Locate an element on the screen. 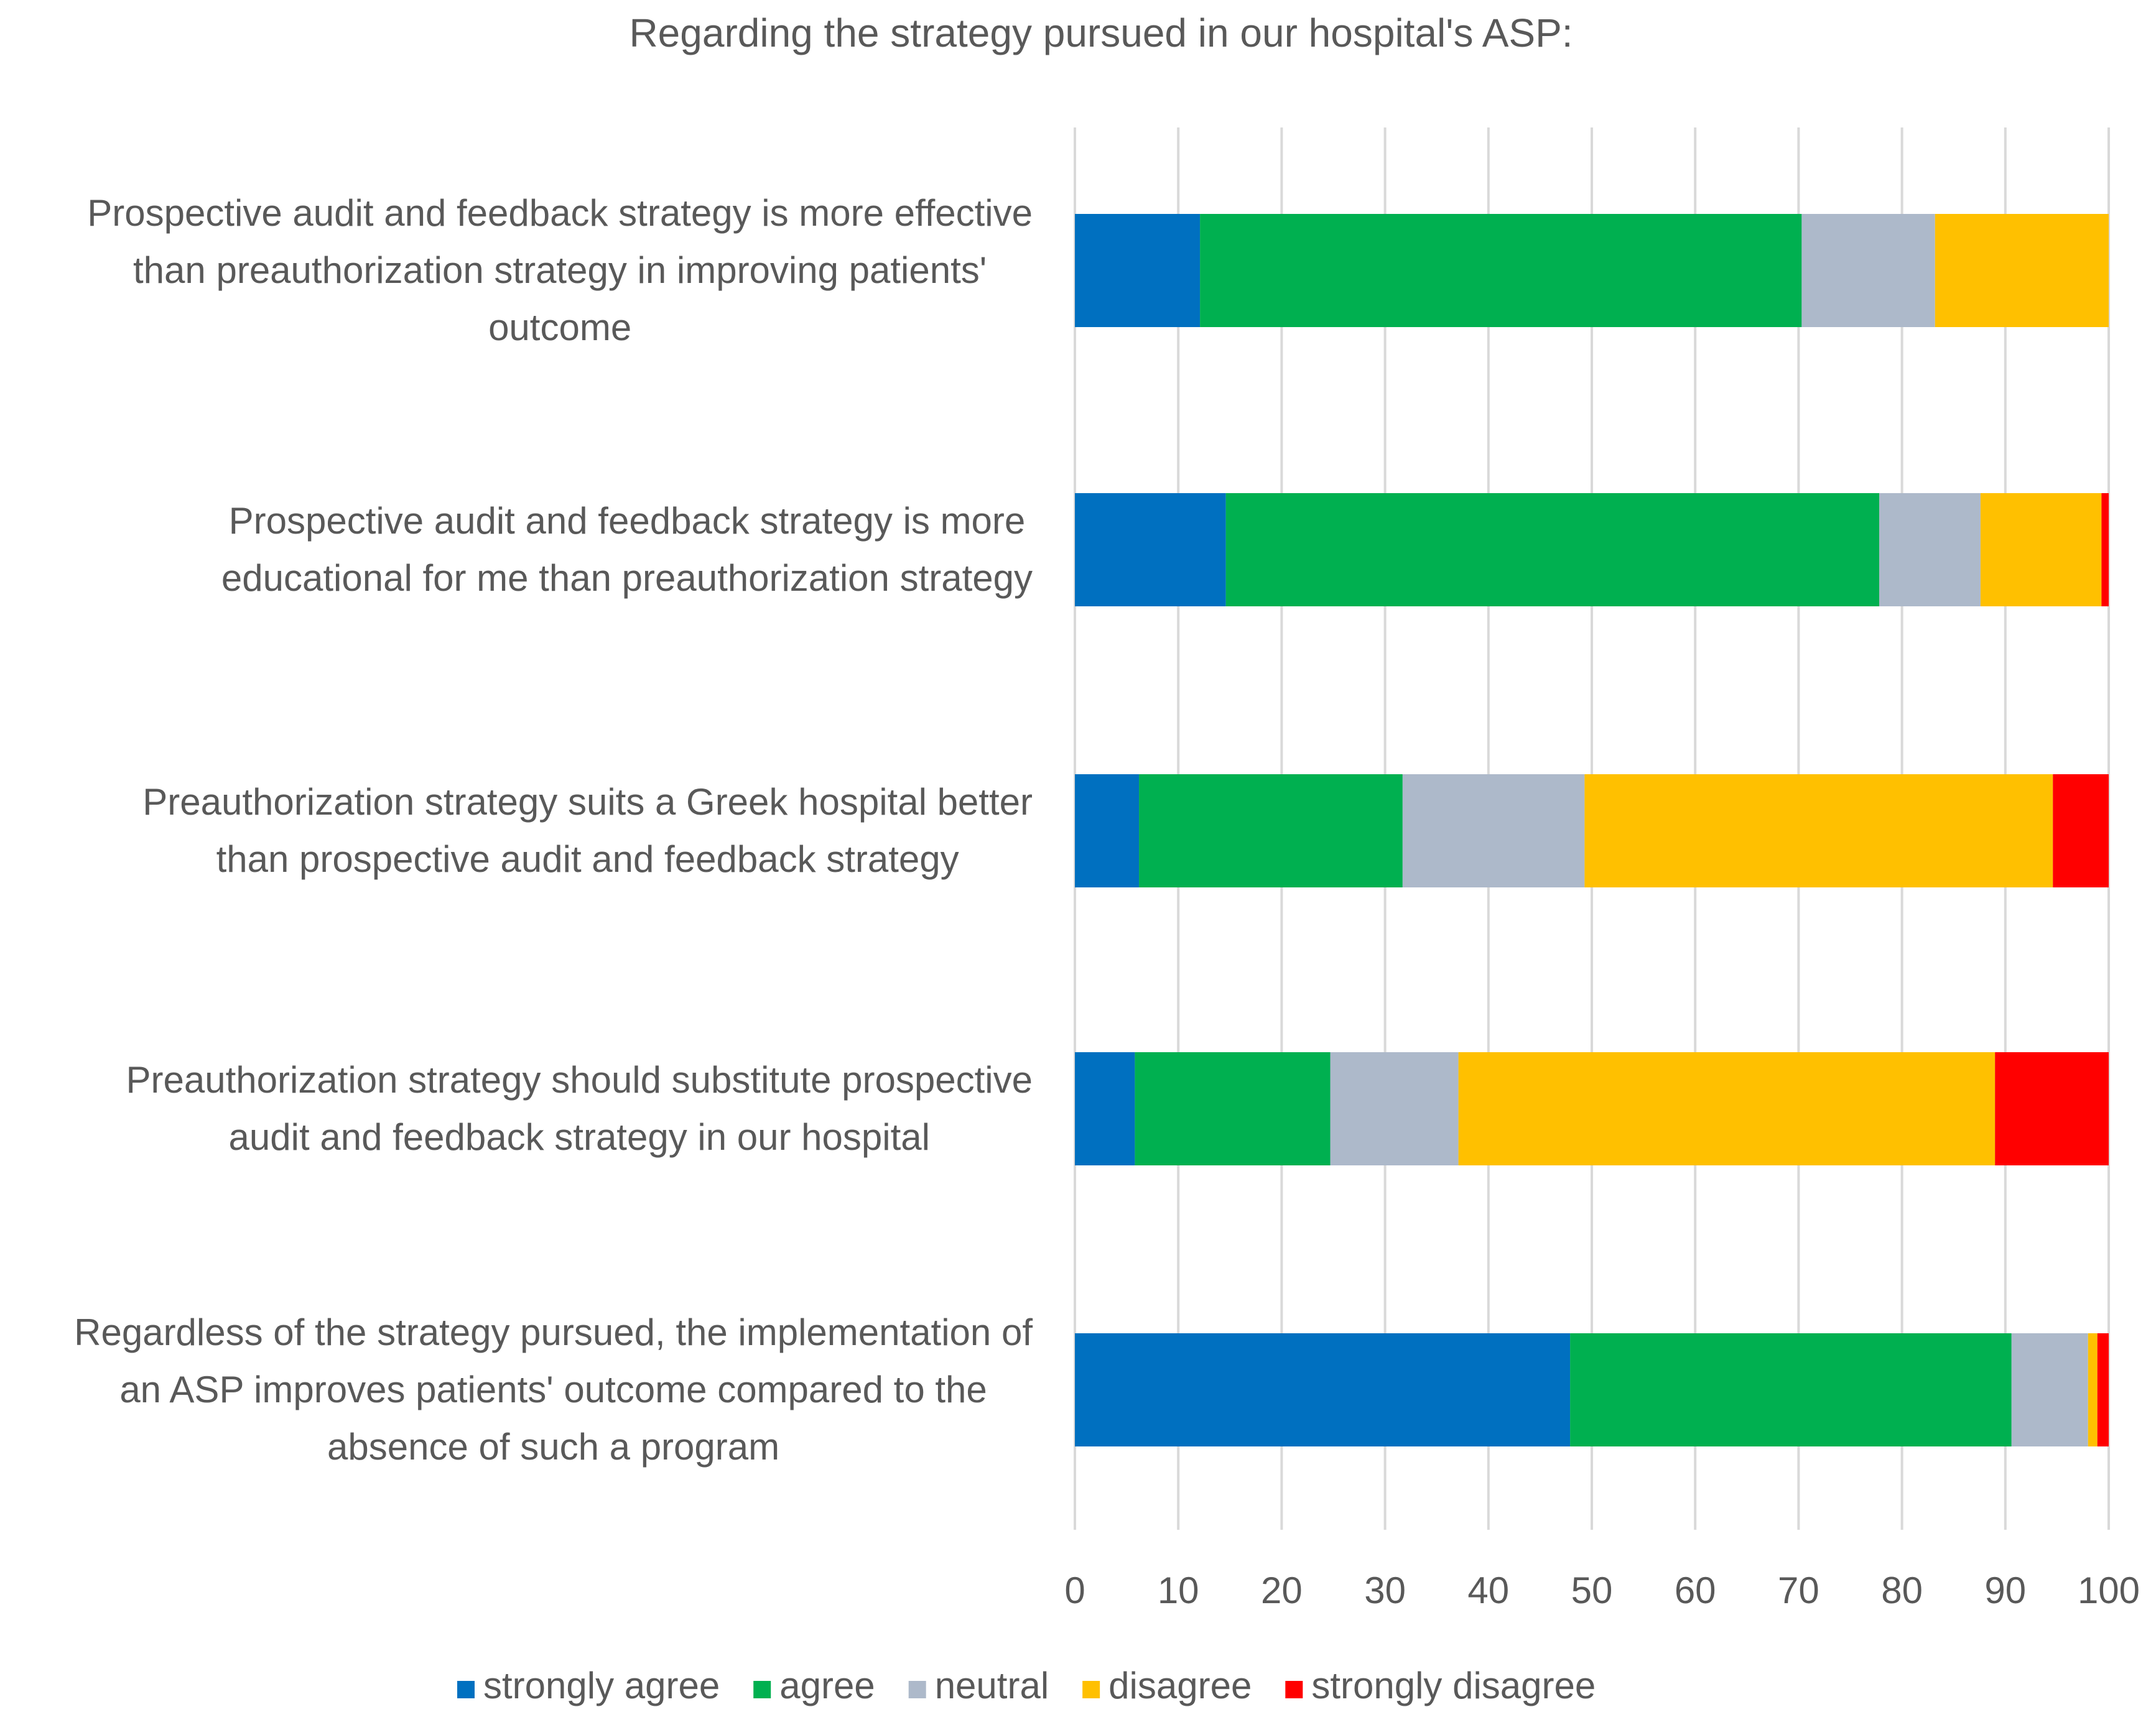 This screenshot has width=2156, height=1735. legend-swatch-neutral is located at coordinates (917, 1689).